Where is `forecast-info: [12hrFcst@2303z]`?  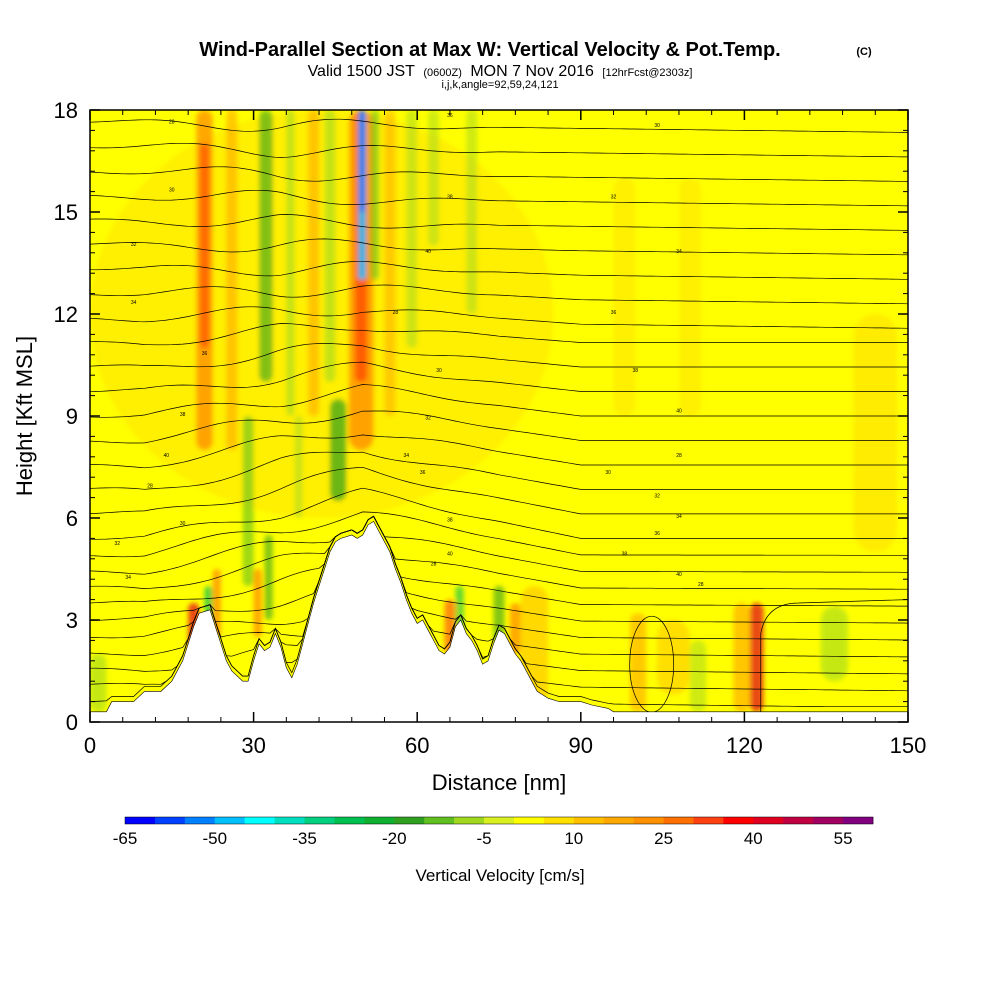
forecast-info: [12hrFcst@2303z] is located at coordinates (647, 73).